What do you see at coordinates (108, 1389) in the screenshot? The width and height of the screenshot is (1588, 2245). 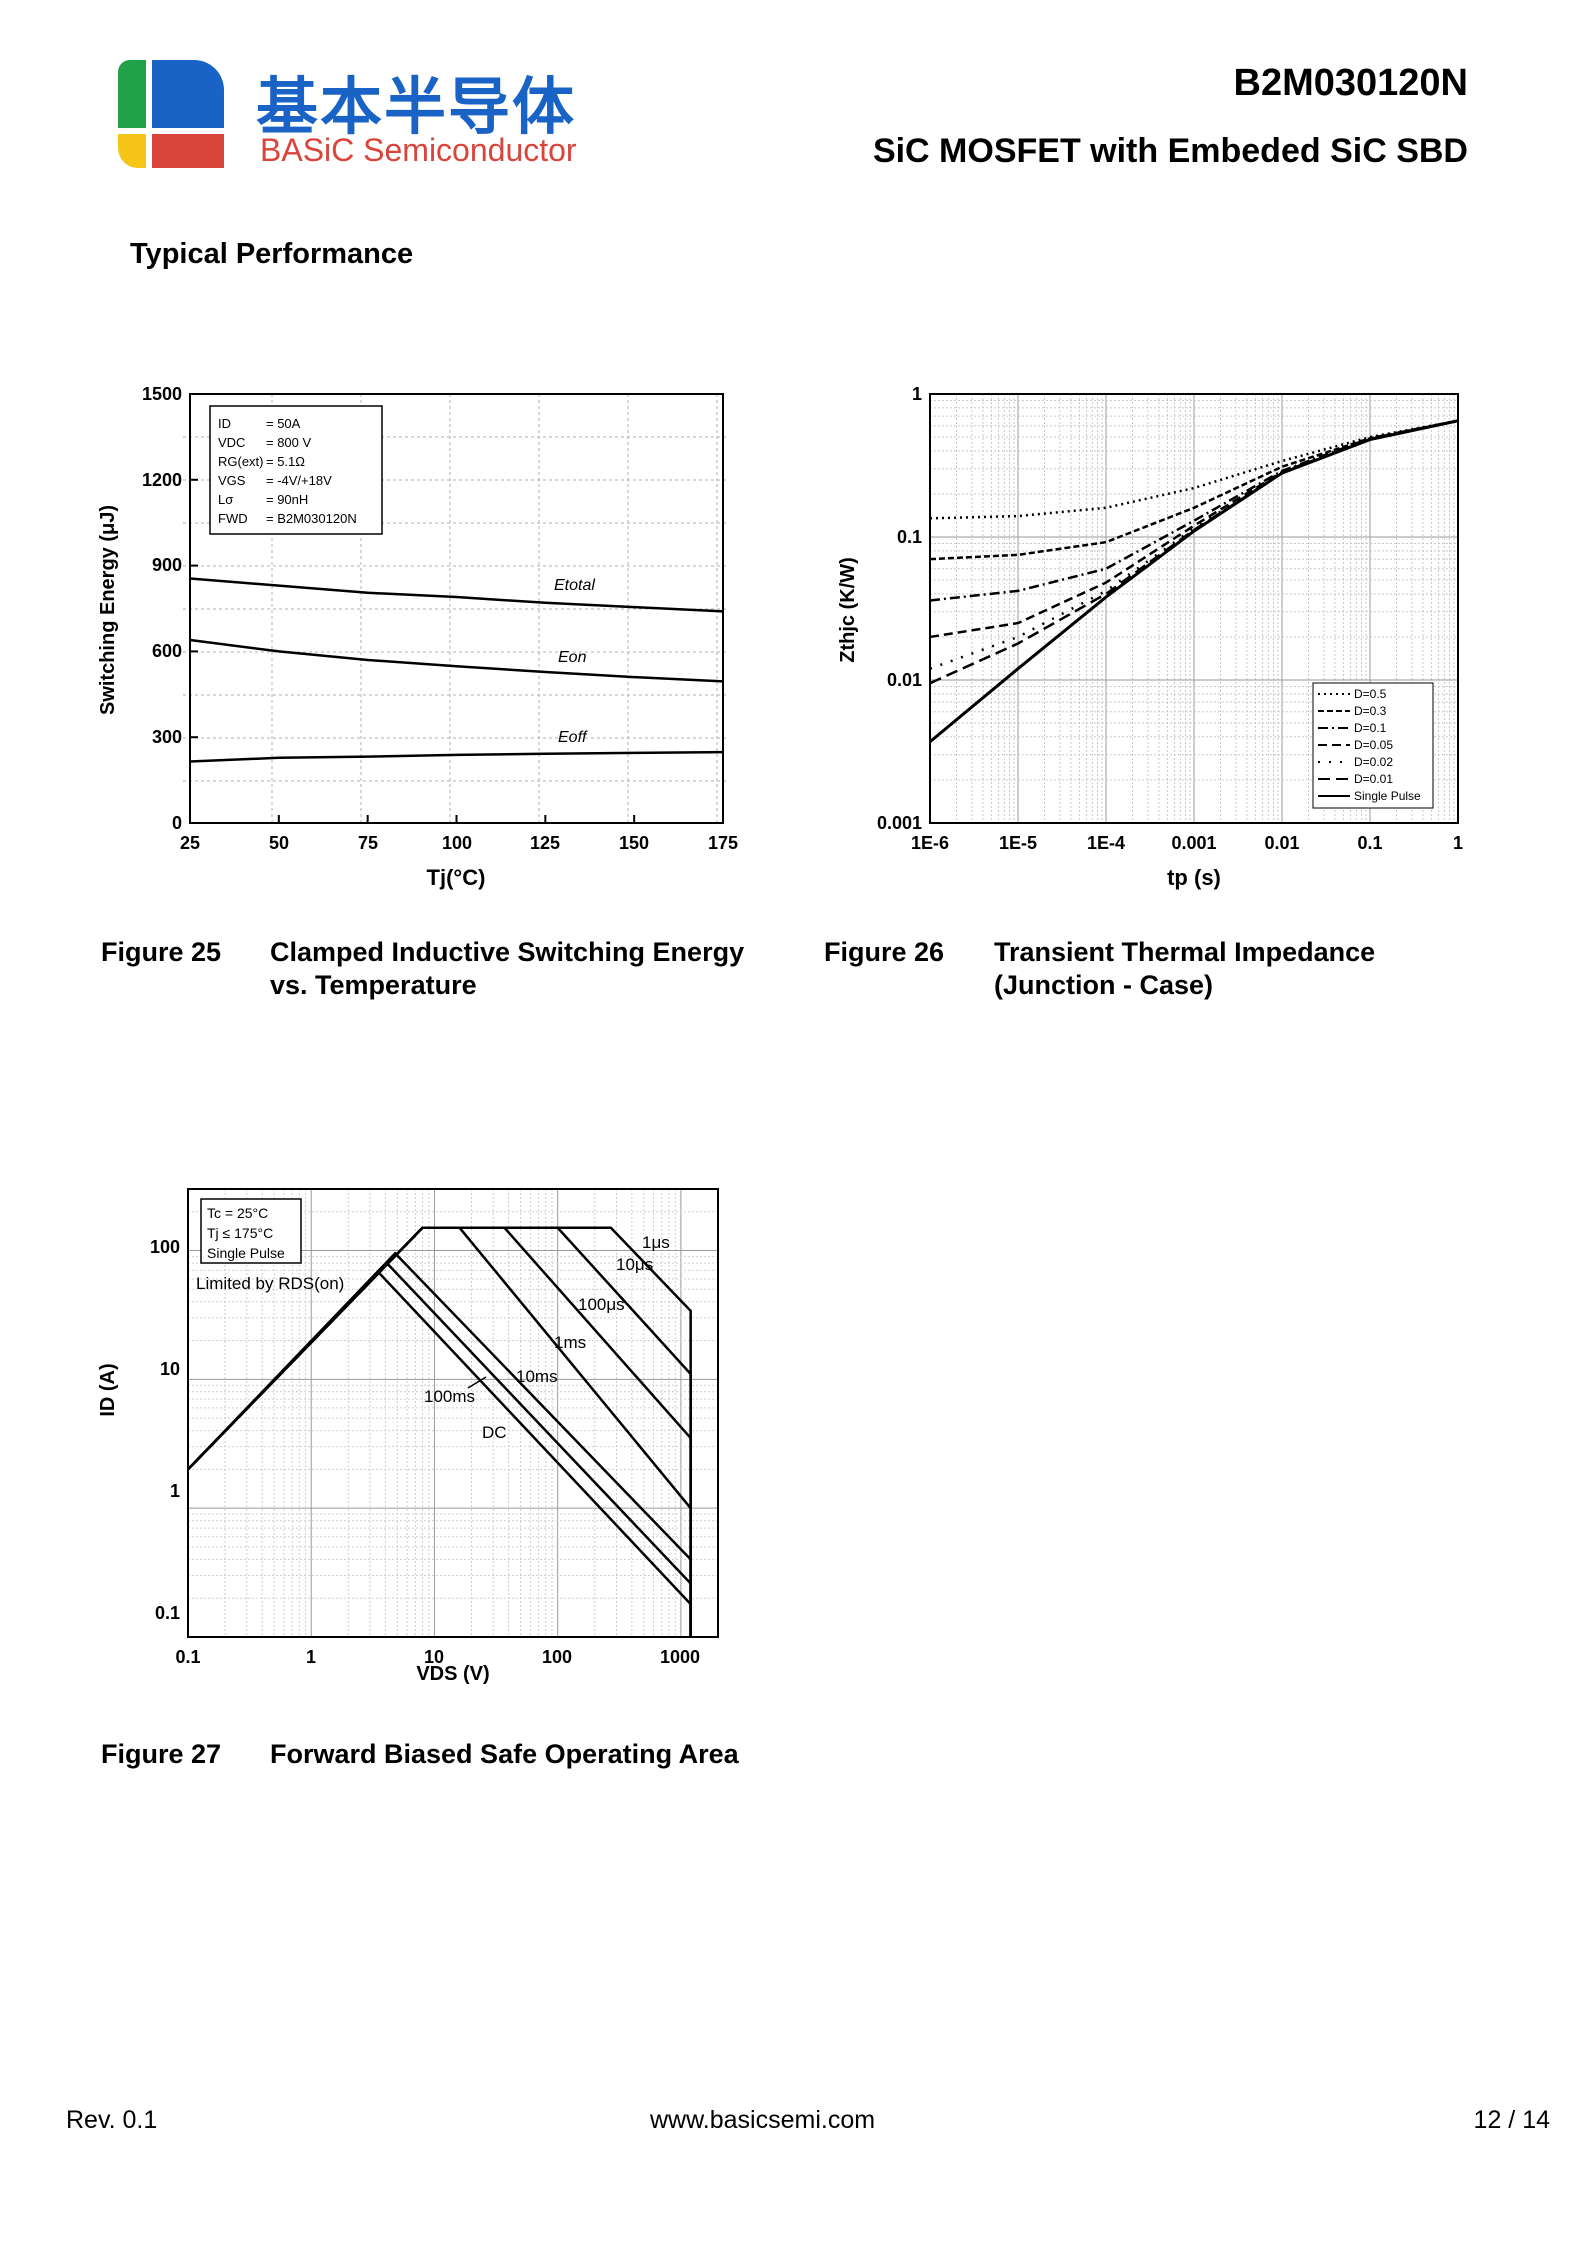 I see `chart27-ylabel: ID (A)` at bounding box center [108, 1389].